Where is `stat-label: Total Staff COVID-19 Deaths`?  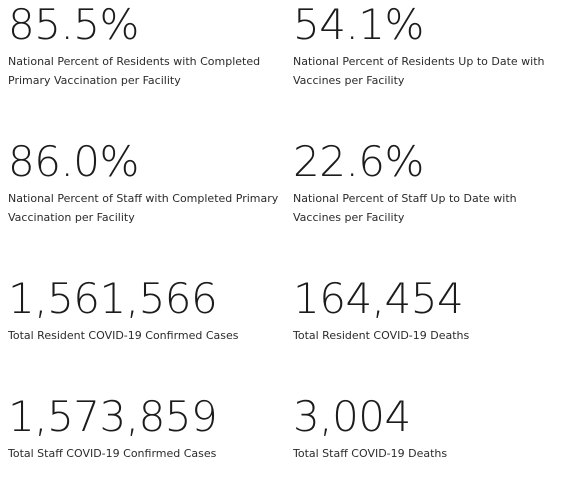 stat-label: Total Staff COVID-19 Deaths is located at coordinates (370, 453).